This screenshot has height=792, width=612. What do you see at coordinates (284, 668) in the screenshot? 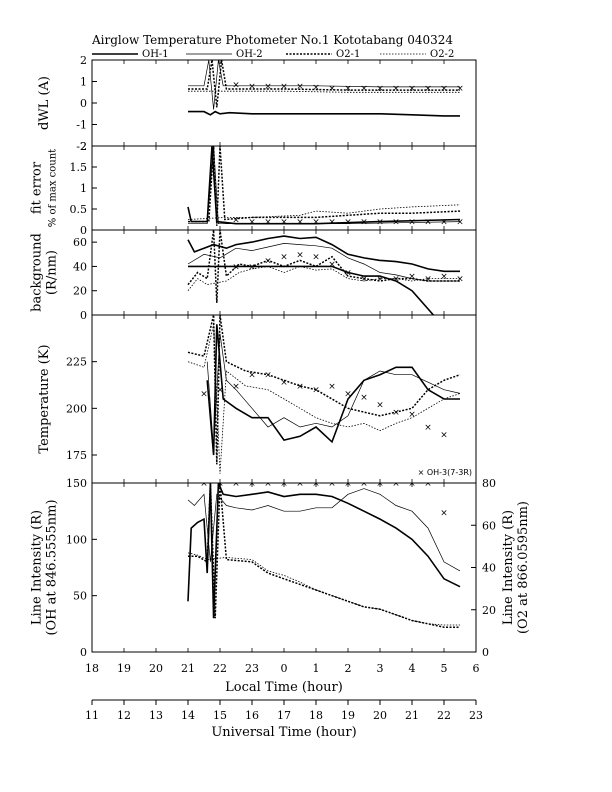
I see `x-local-tick-label: 0` at bounding box center [284, 668].